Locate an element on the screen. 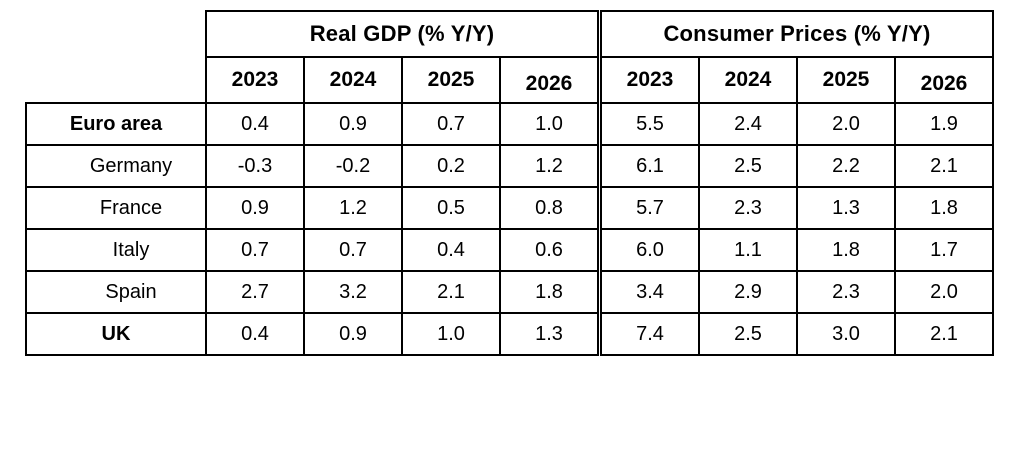 This screenshot has height=453, width=1022. table-row-spain: Spain 2.7 3.2 2.1 1.8 3.4 2.9 2.3 2.0 is located at coordinates (509, 292).